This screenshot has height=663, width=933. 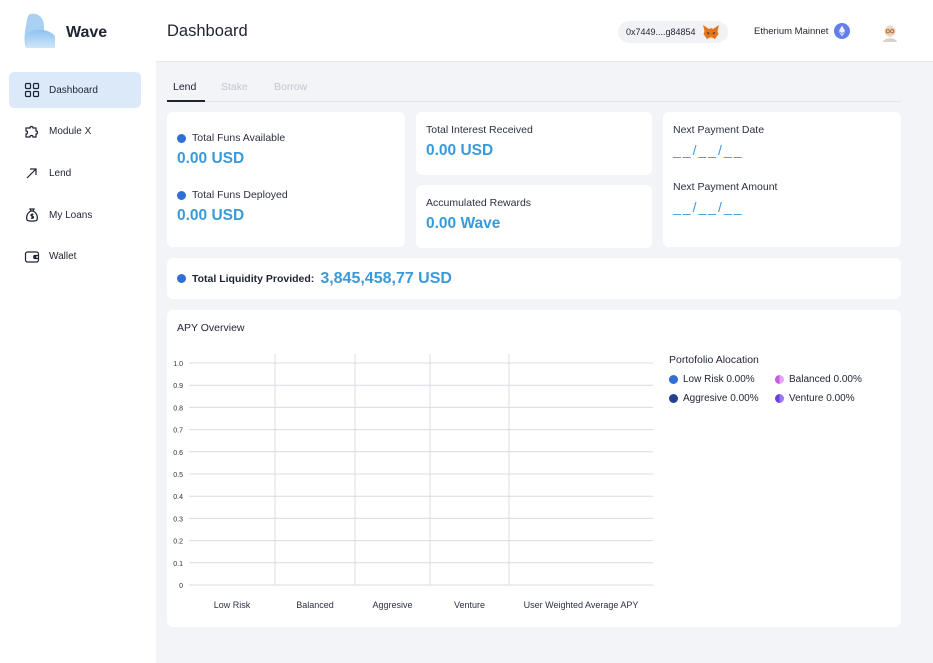 What do you see at coordinates (234, 87) in the screenshot?
I see `tab-stake: Stake` at bounding box center [234, 87].